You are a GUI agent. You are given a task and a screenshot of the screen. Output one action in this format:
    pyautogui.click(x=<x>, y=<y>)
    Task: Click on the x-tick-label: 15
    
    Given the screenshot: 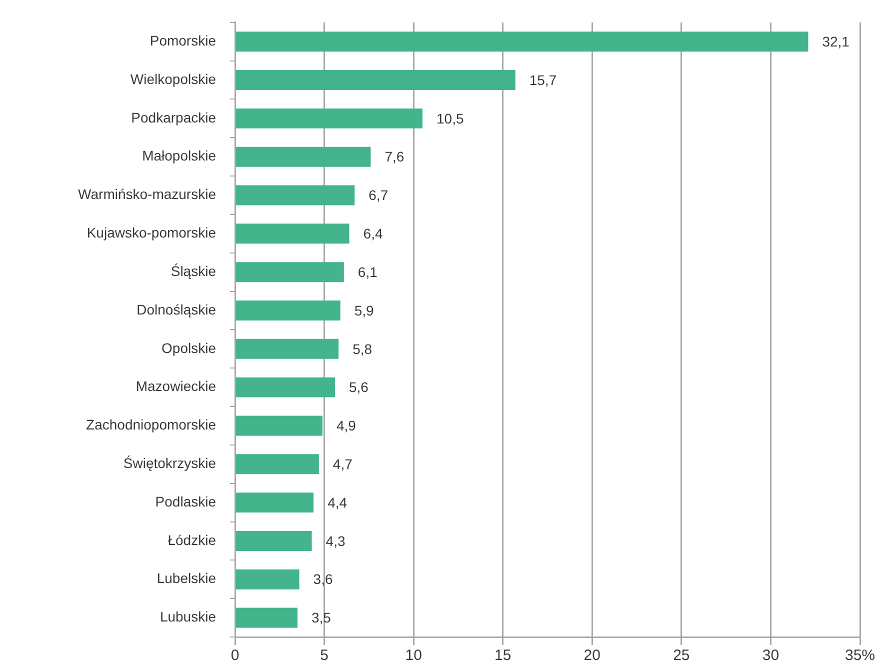 What is the action you would take?
    pyautogui.click(x=503, y=655)
    